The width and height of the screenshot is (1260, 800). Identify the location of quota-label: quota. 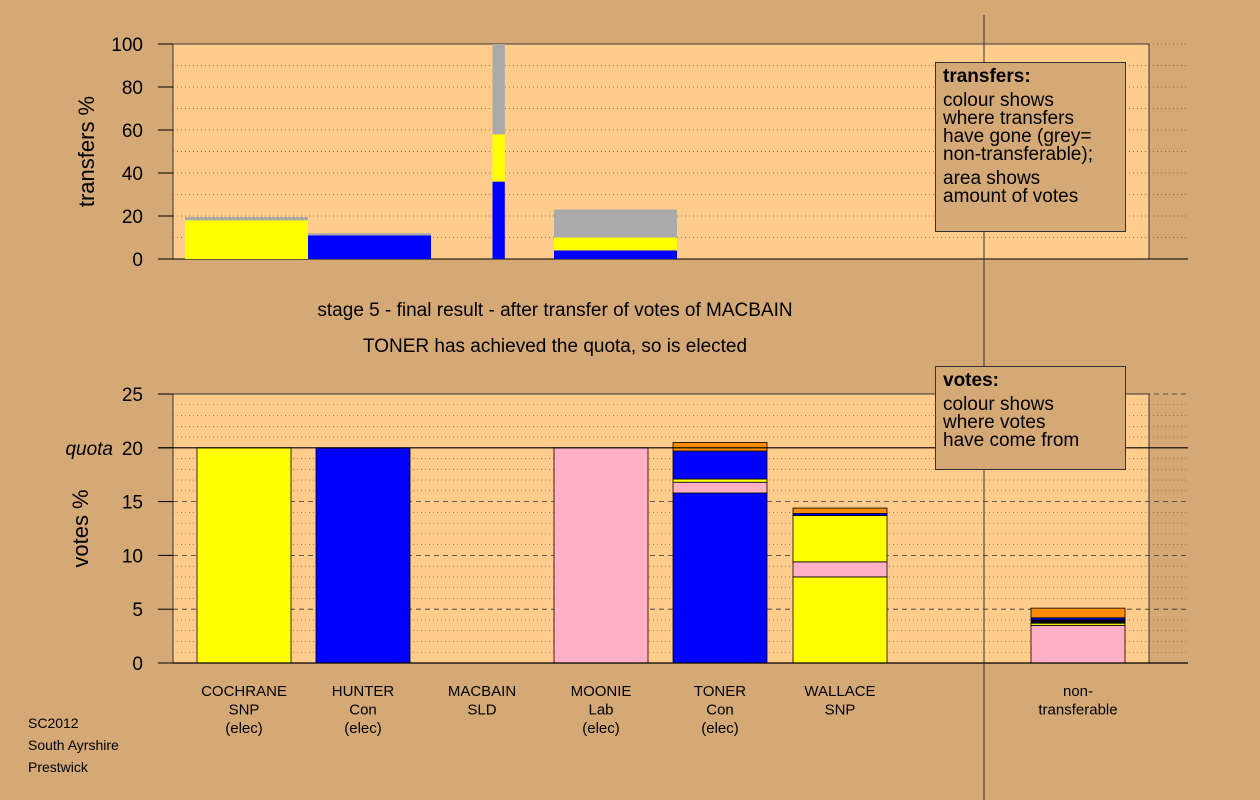
(89, 449).